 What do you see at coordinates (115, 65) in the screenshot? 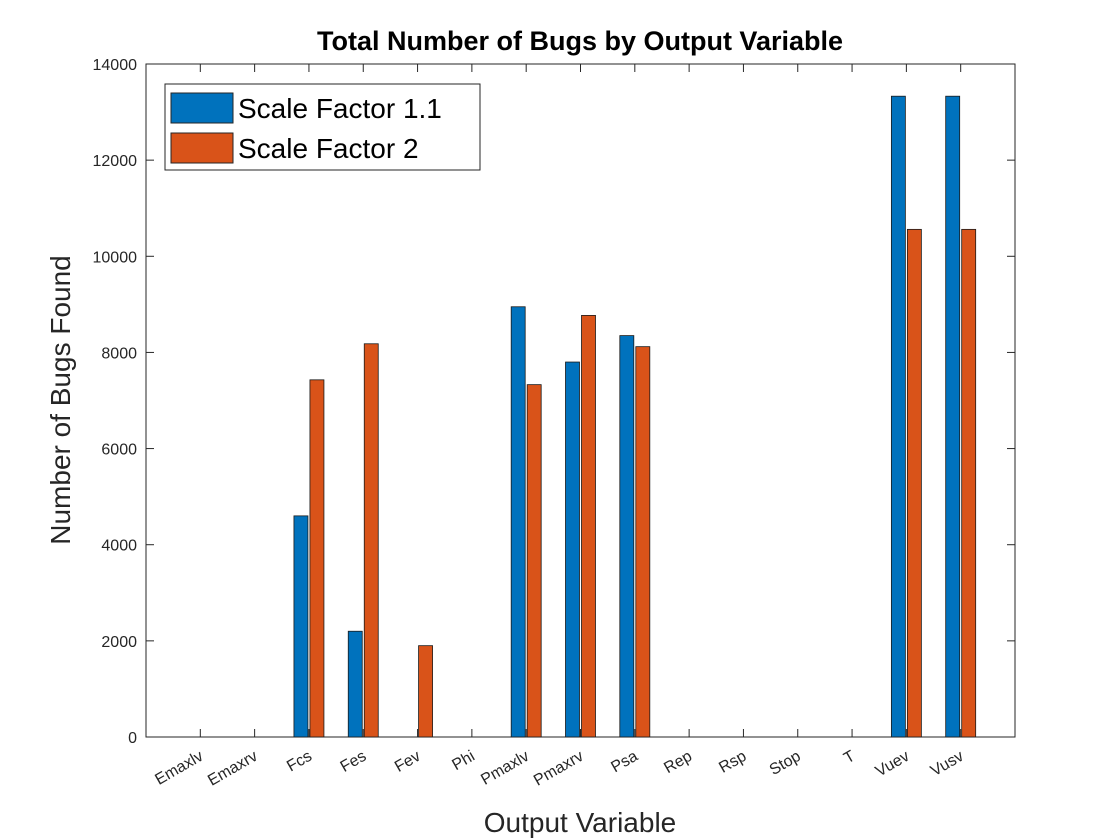
I see `y-tick-label: 14000` at bounding box center [115, 65].